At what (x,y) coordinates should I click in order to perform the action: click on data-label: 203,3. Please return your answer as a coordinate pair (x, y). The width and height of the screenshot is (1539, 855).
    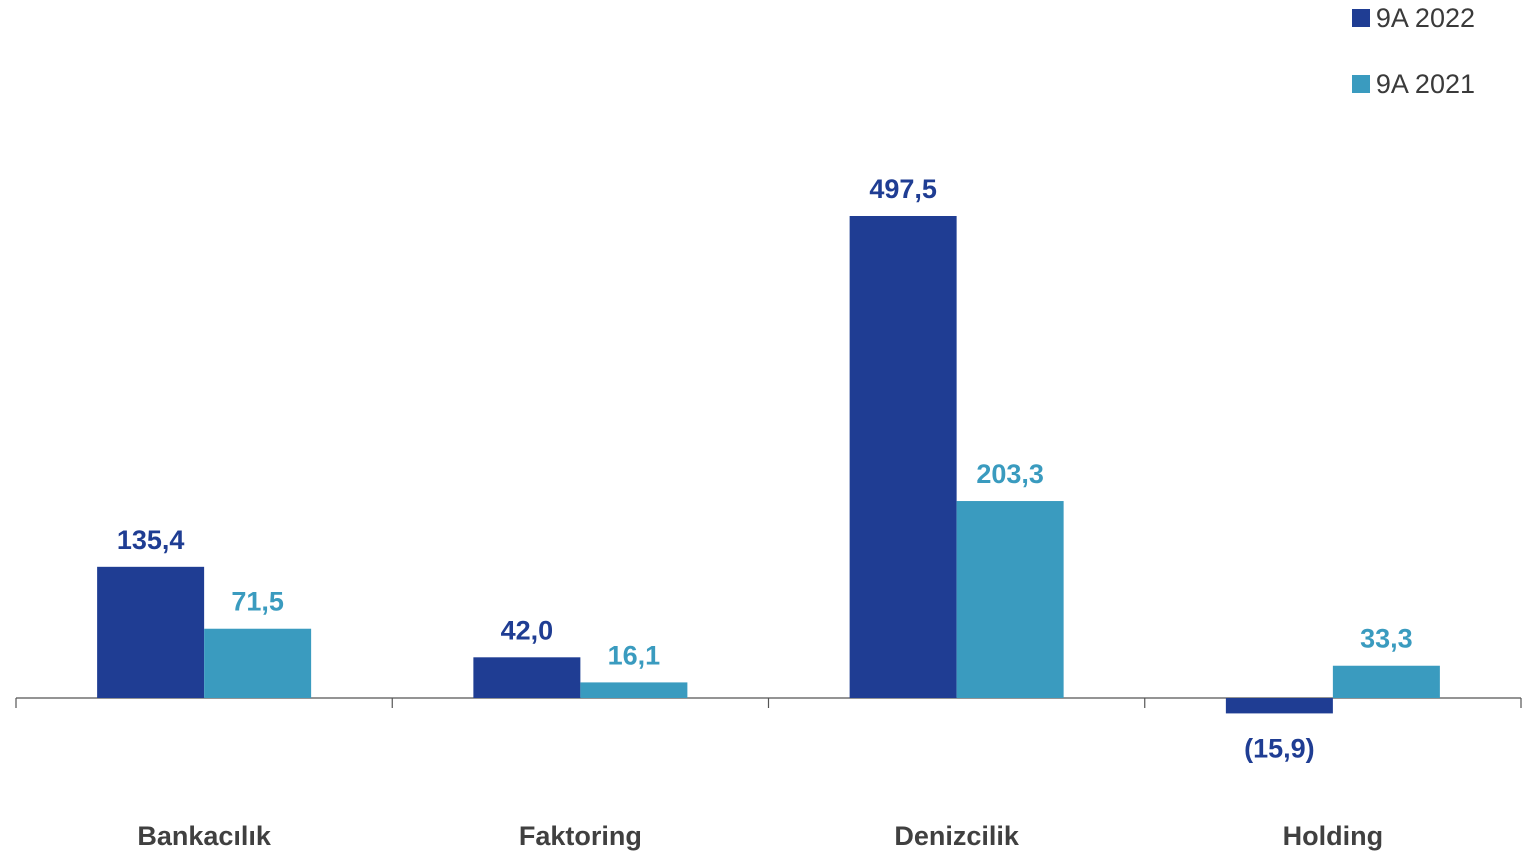
    Looking at the image, I should click on (1010, 474).